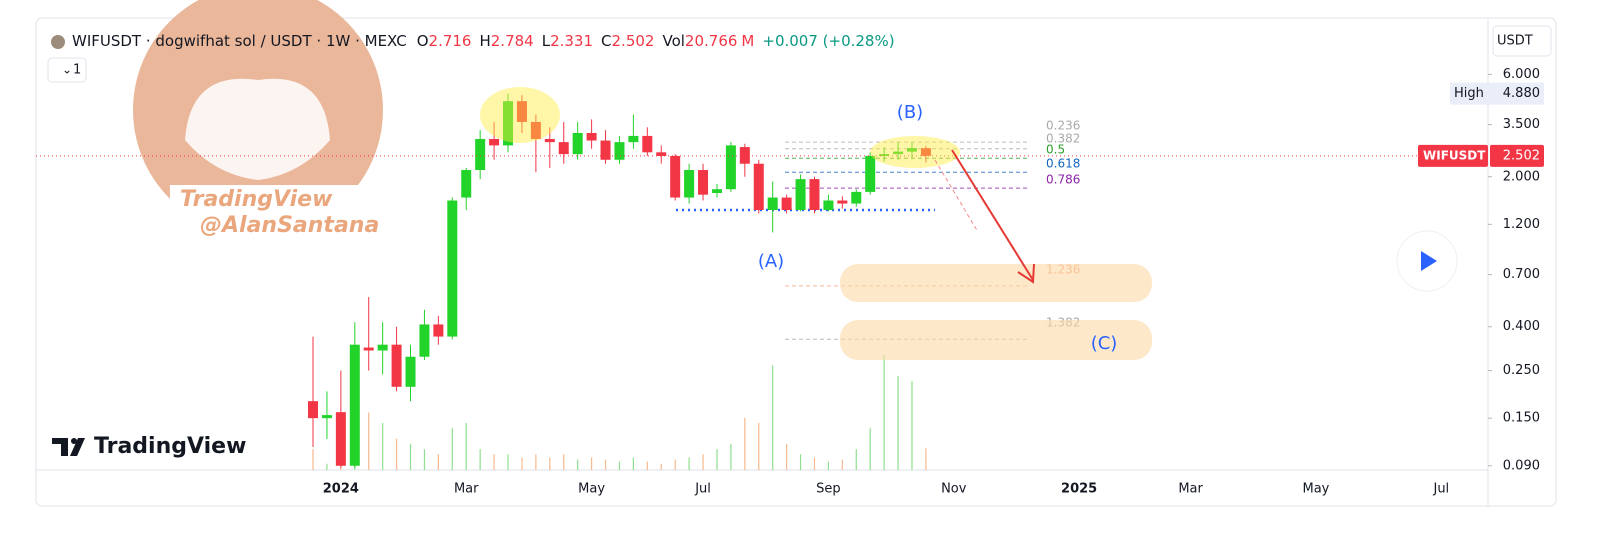 This screenshot has height=533, width=1600. What do you see at coordinates (954, 489) in the screenshot?
I see `x-tick-label: Nov` at bounding box center [954, 489].